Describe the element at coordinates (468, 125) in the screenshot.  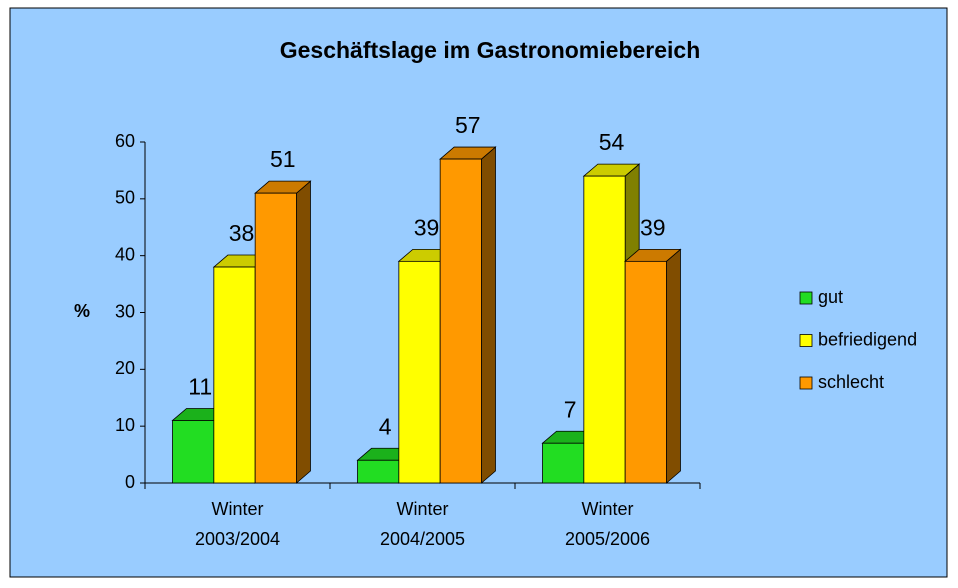
I see `data-label: 57` at that location.